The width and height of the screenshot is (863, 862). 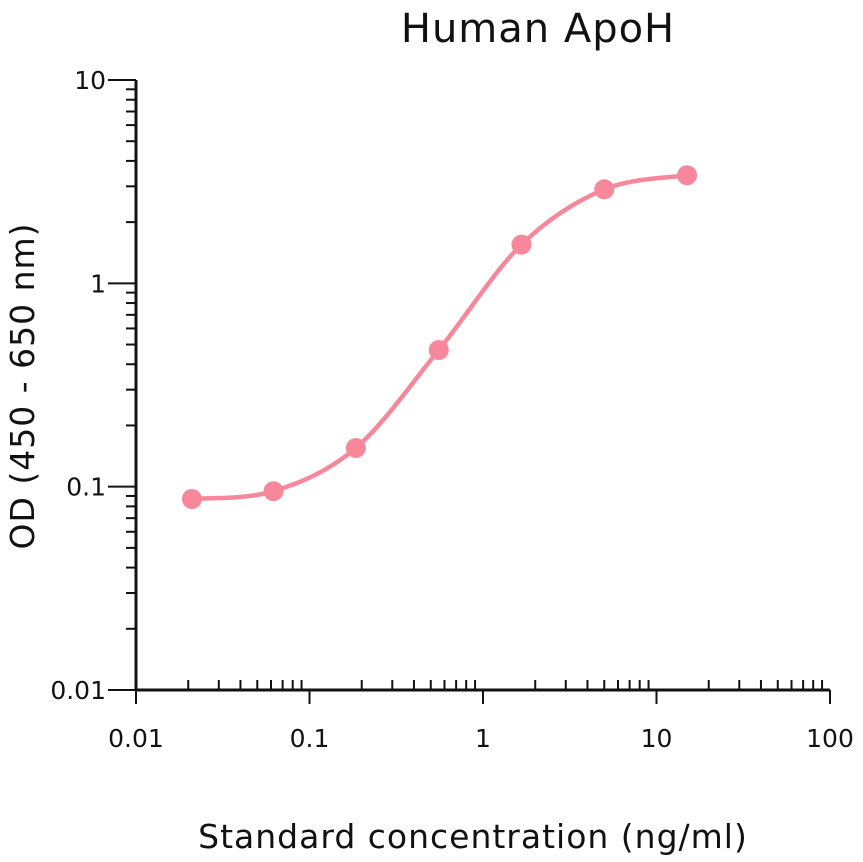 What do you see at coordinates (830, 738) in the screenshot?
I see `x-tick-label: 100` at bounding box center [830, 738].